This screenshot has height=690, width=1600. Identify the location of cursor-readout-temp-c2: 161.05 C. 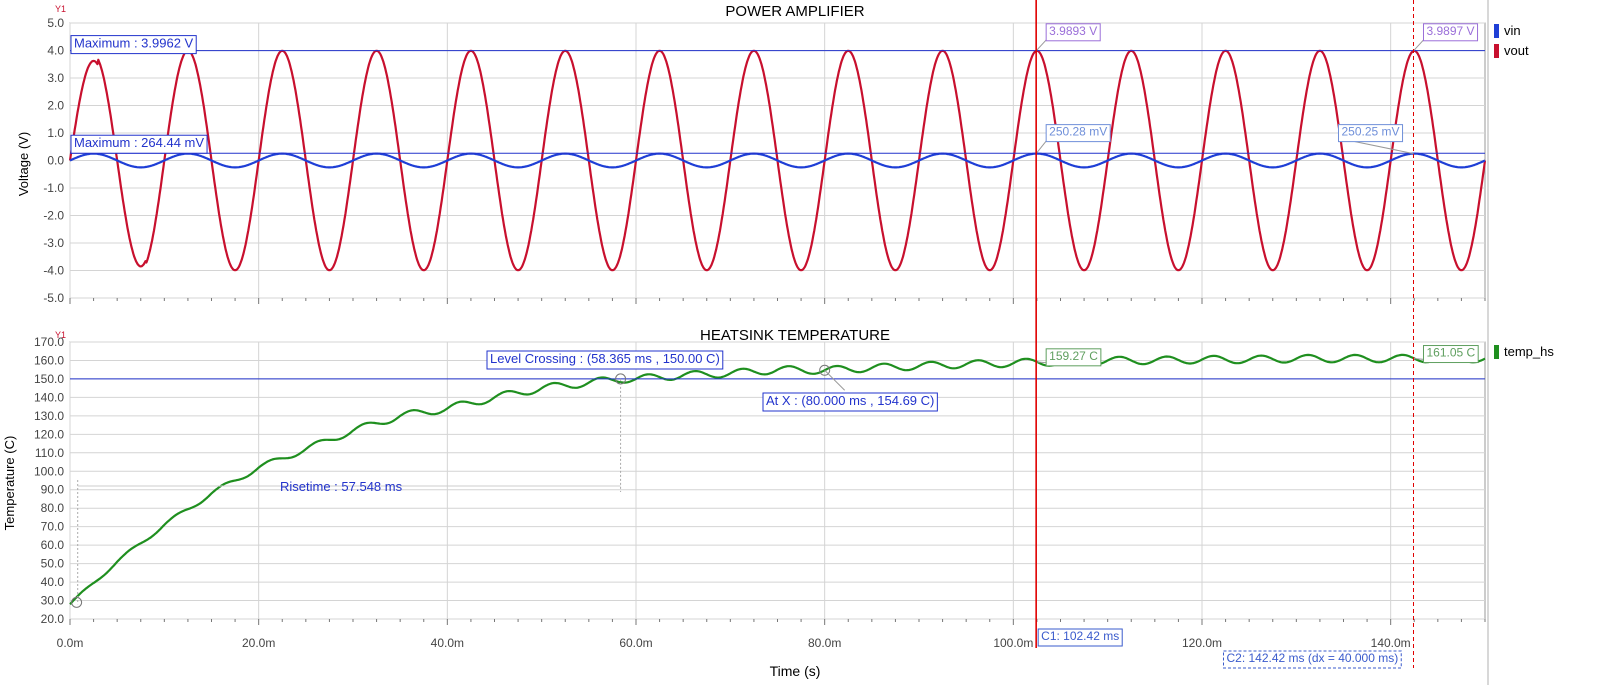
(1450, 353).